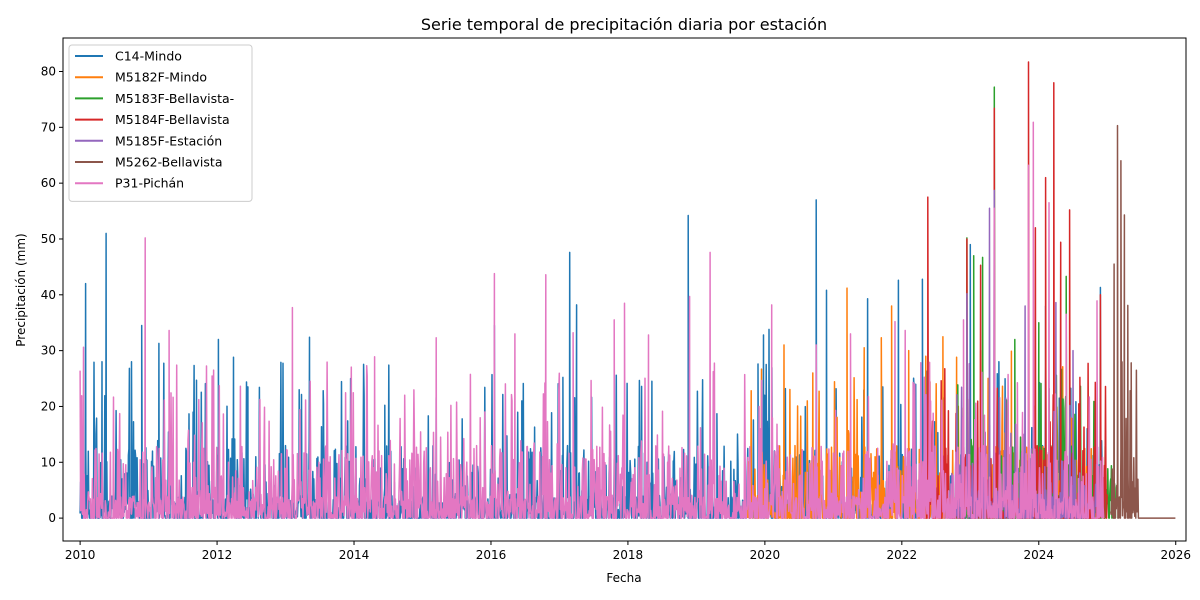  What do you see at coordinates (48, 183) in the screenshot?
I see `y-tick-label: 60` at bounding box center [48, 183].